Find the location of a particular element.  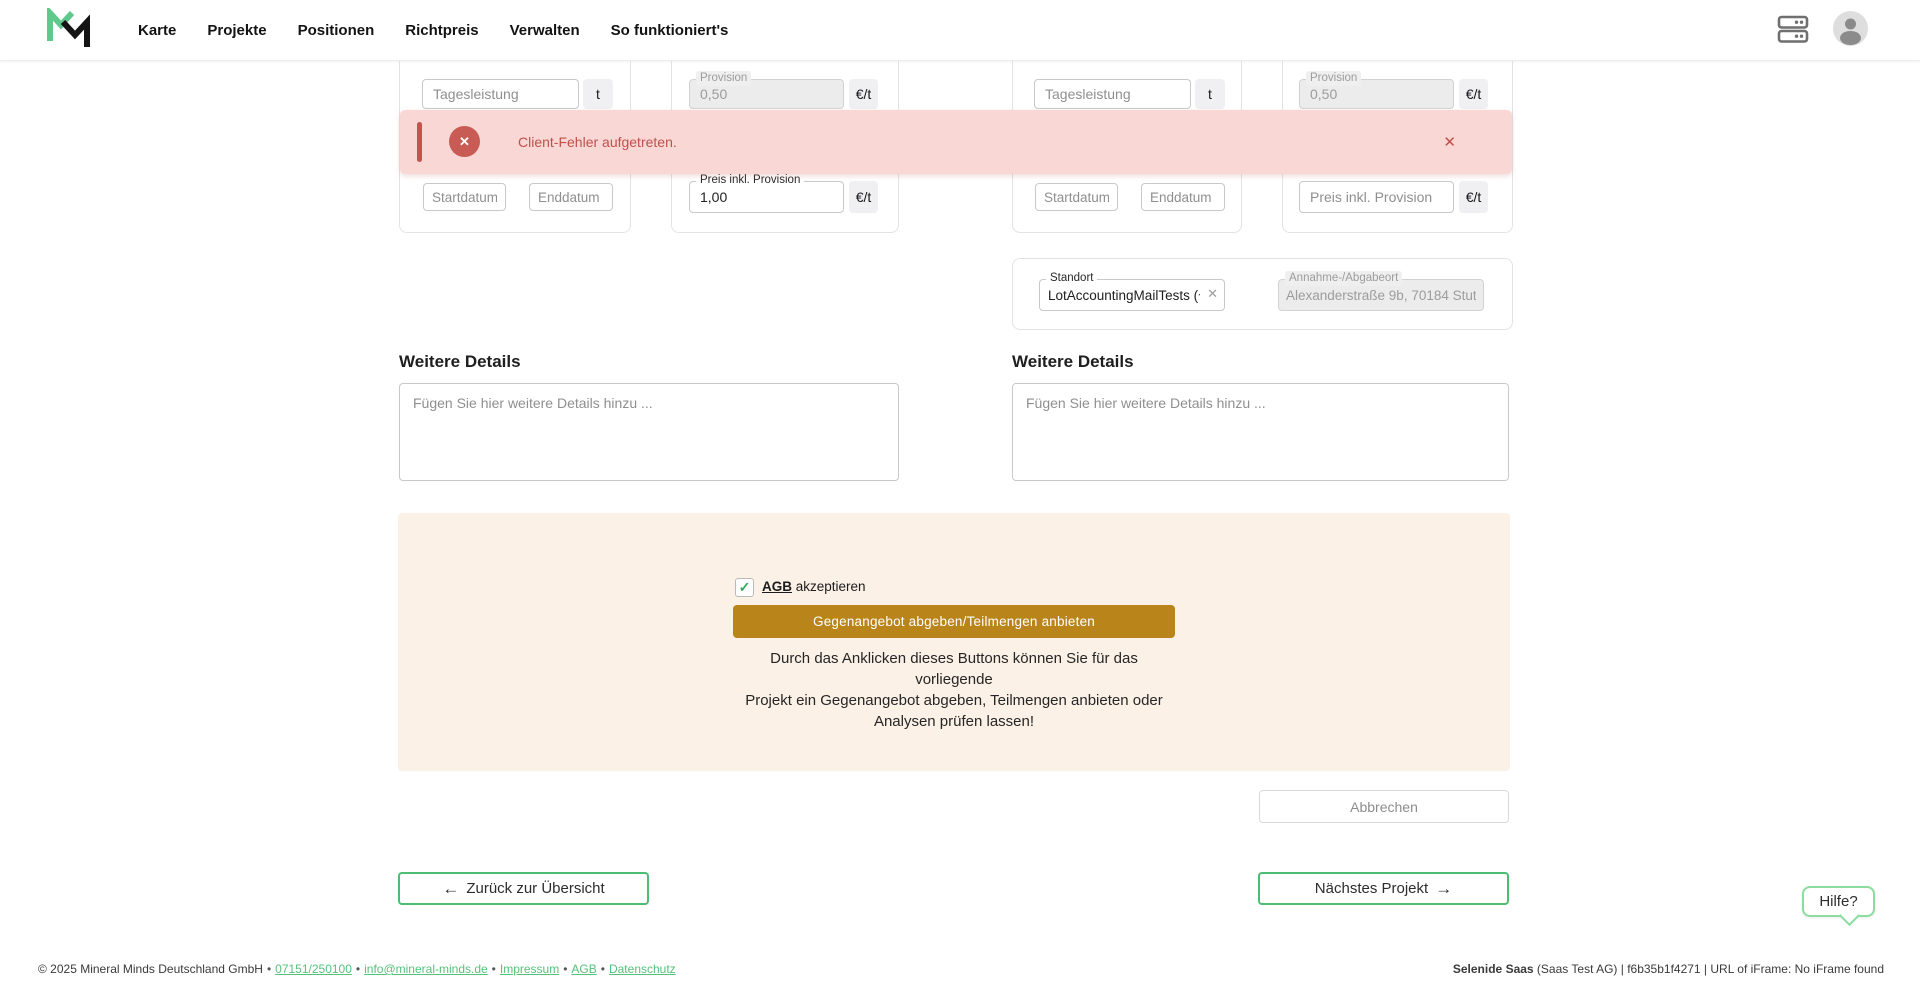

left-details-title: Weitere Details is located at coordinates (460, 361).